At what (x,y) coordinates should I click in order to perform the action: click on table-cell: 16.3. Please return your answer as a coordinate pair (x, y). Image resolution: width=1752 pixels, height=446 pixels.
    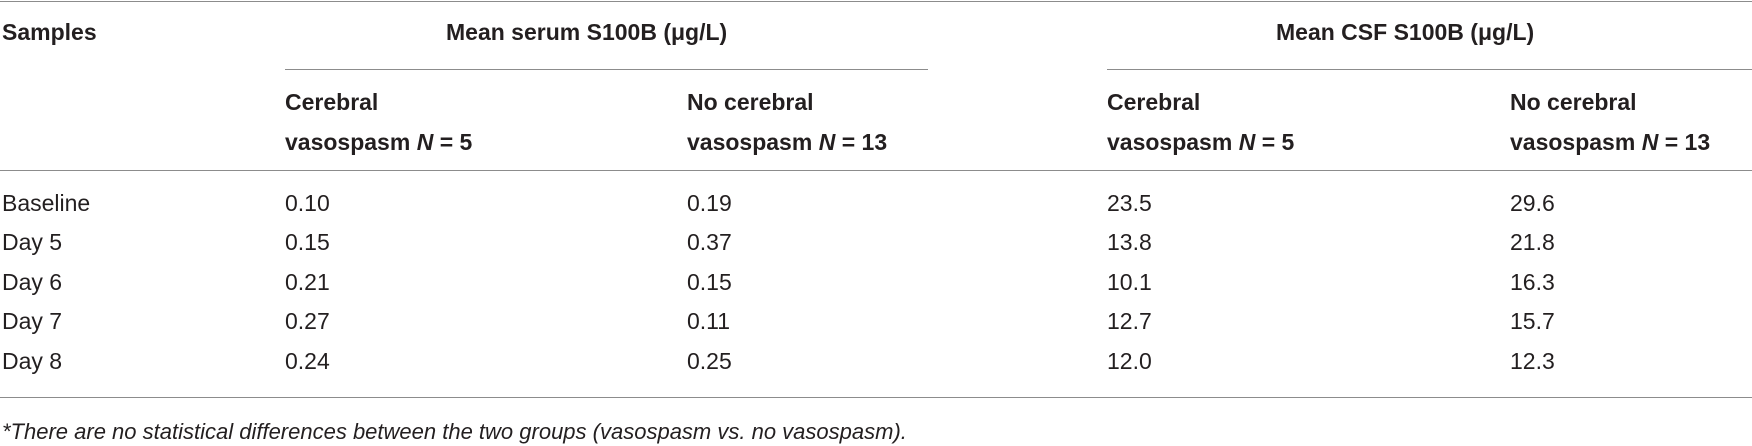
    Looking at the image, I should click on (1532, 282).